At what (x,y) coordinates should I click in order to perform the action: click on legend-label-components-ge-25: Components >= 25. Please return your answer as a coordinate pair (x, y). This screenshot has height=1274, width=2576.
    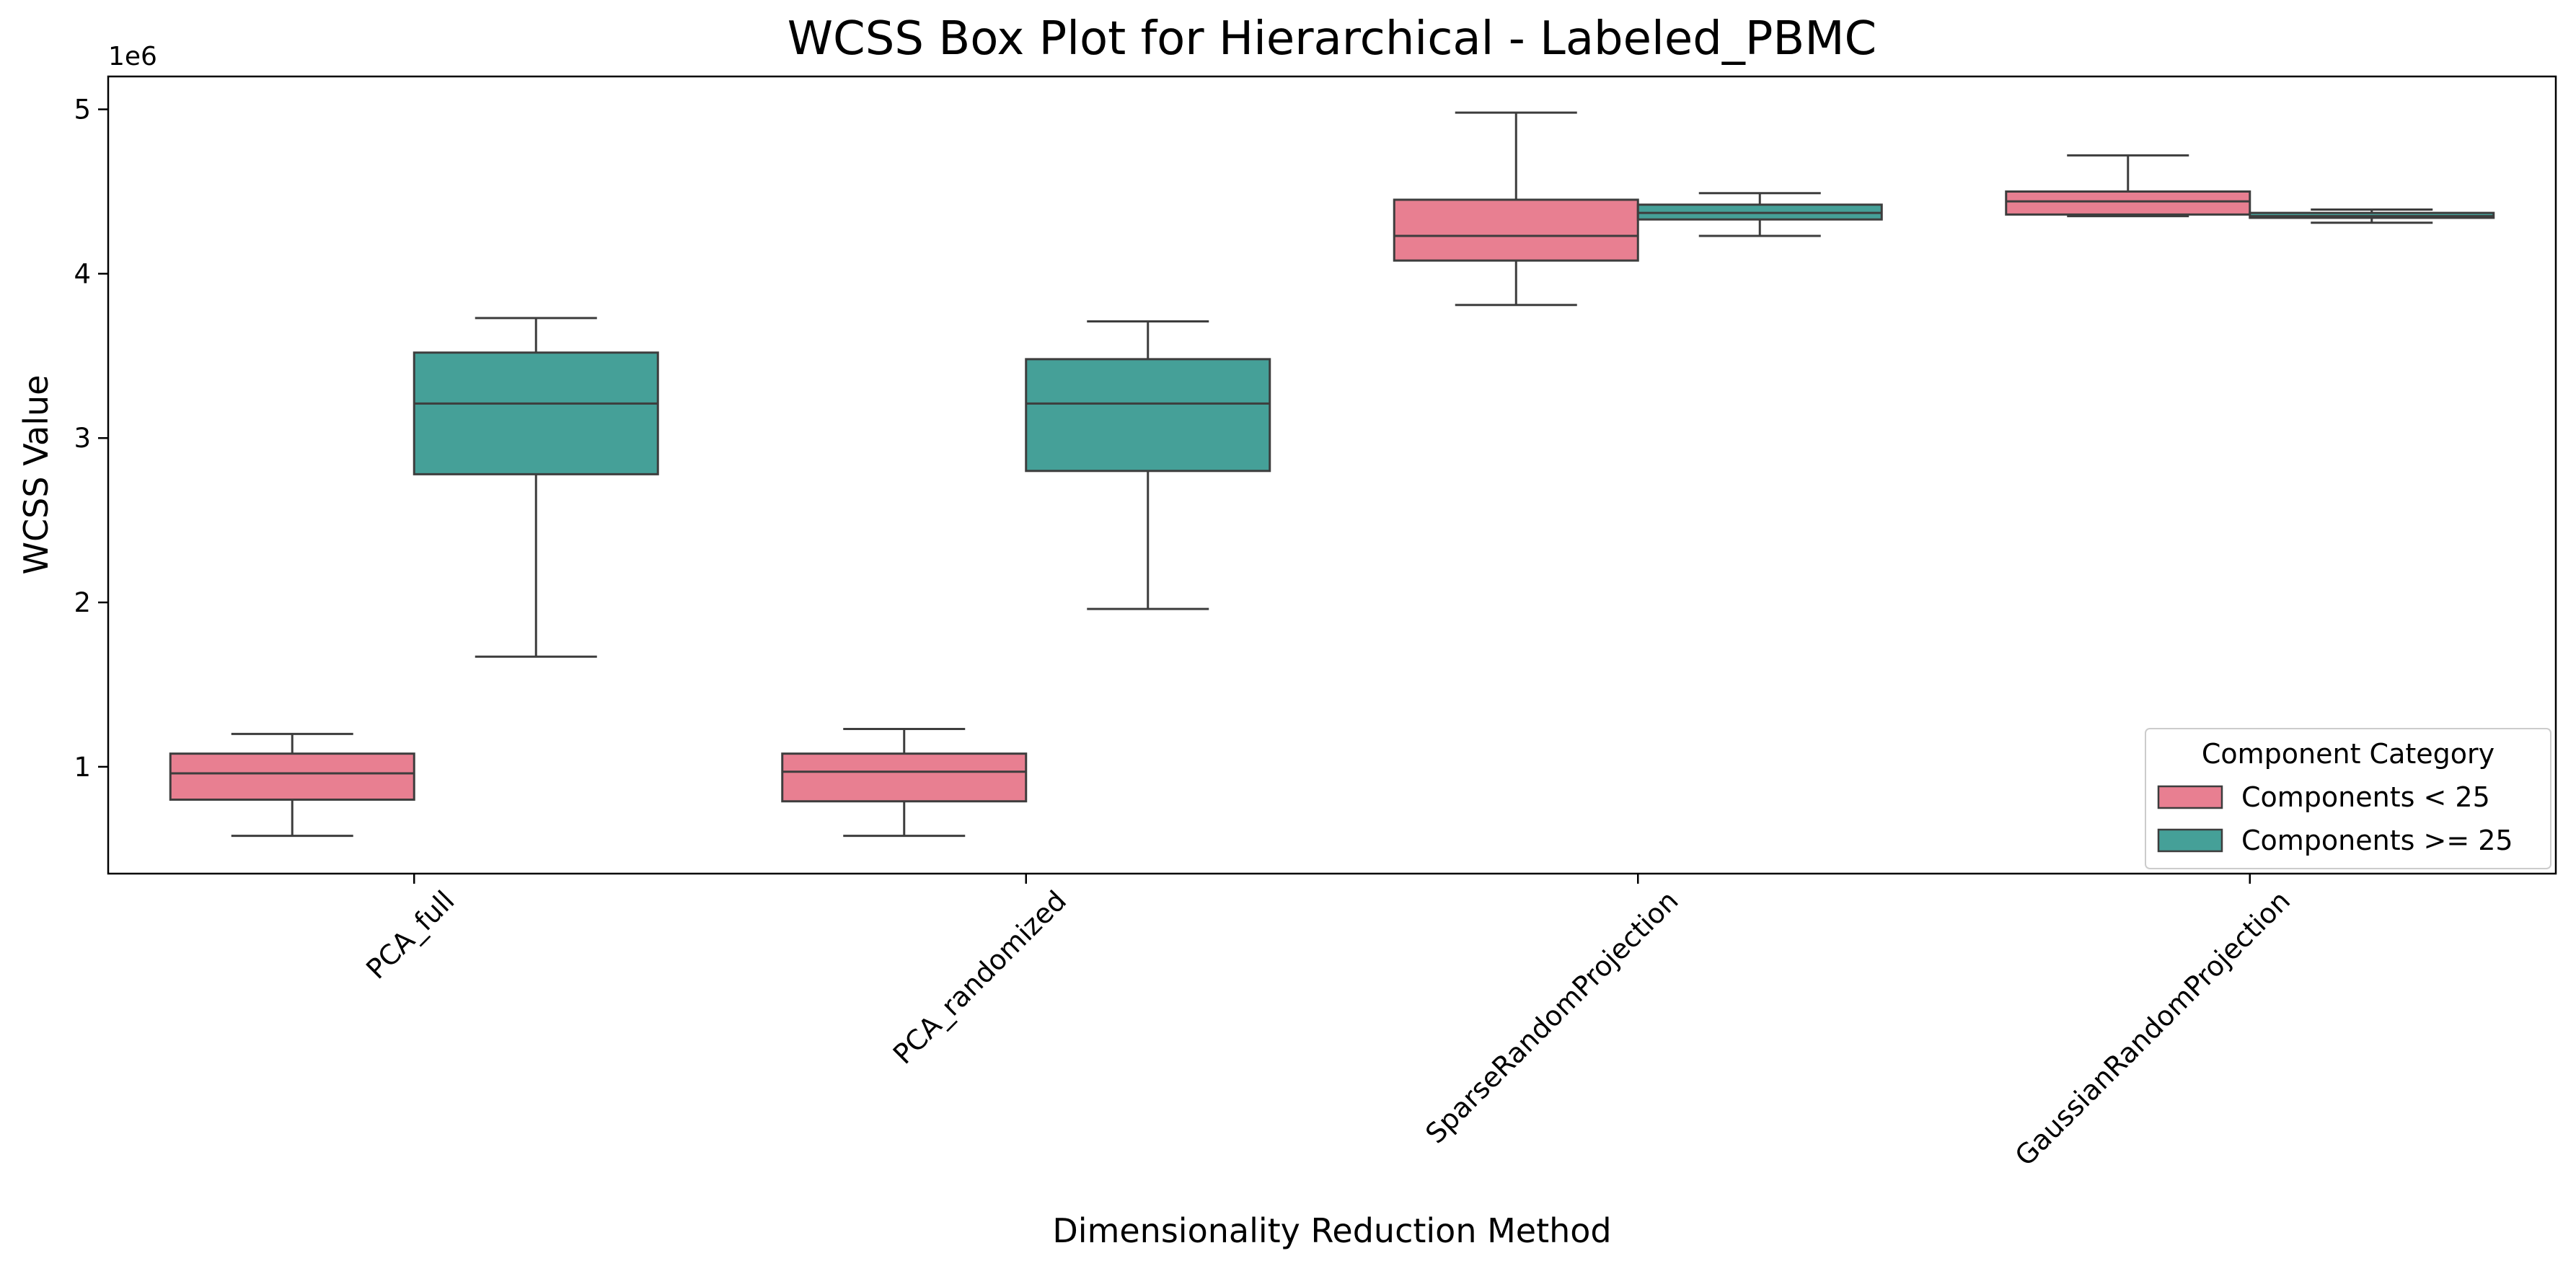
    Looking at the image, I should click on (2377, 840).